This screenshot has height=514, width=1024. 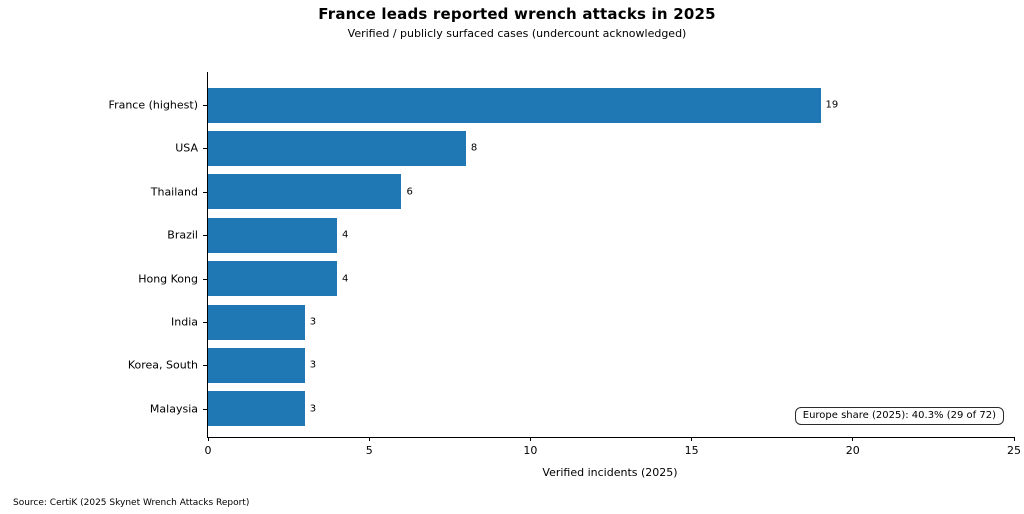 What do you see at coordinates (832, 105) in the screenshot?
I see `bar-value-label: 19` at bounding box center [832, 105].